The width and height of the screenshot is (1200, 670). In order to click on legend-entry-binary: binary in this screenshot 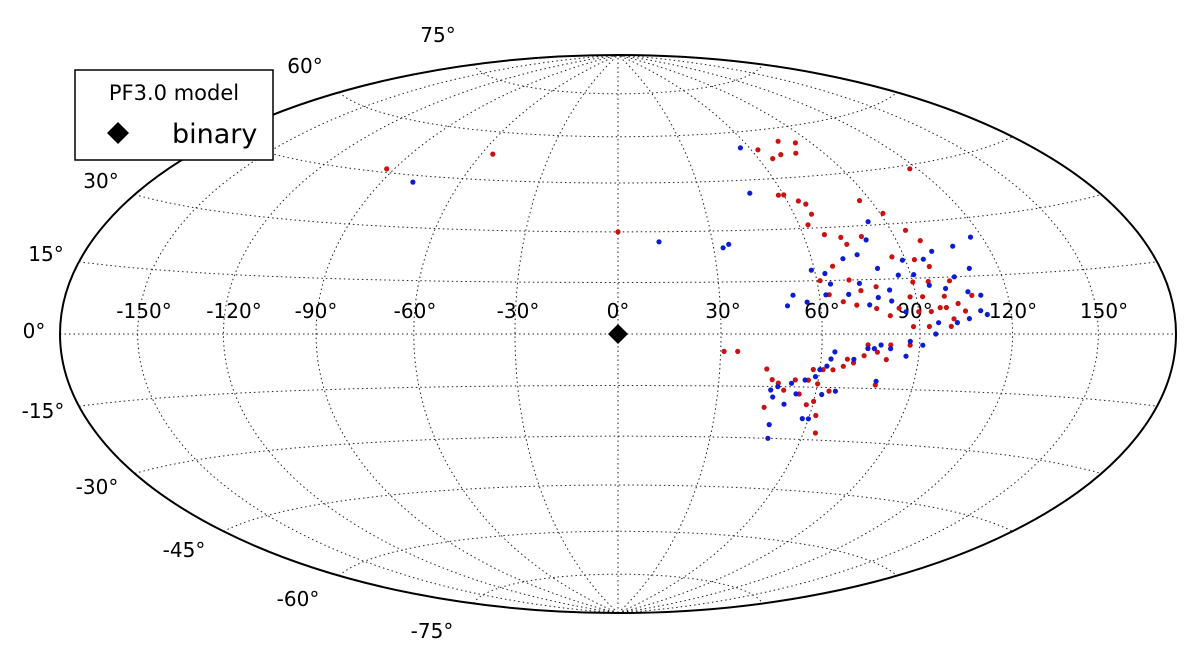, I will do `click(214, 134)`.